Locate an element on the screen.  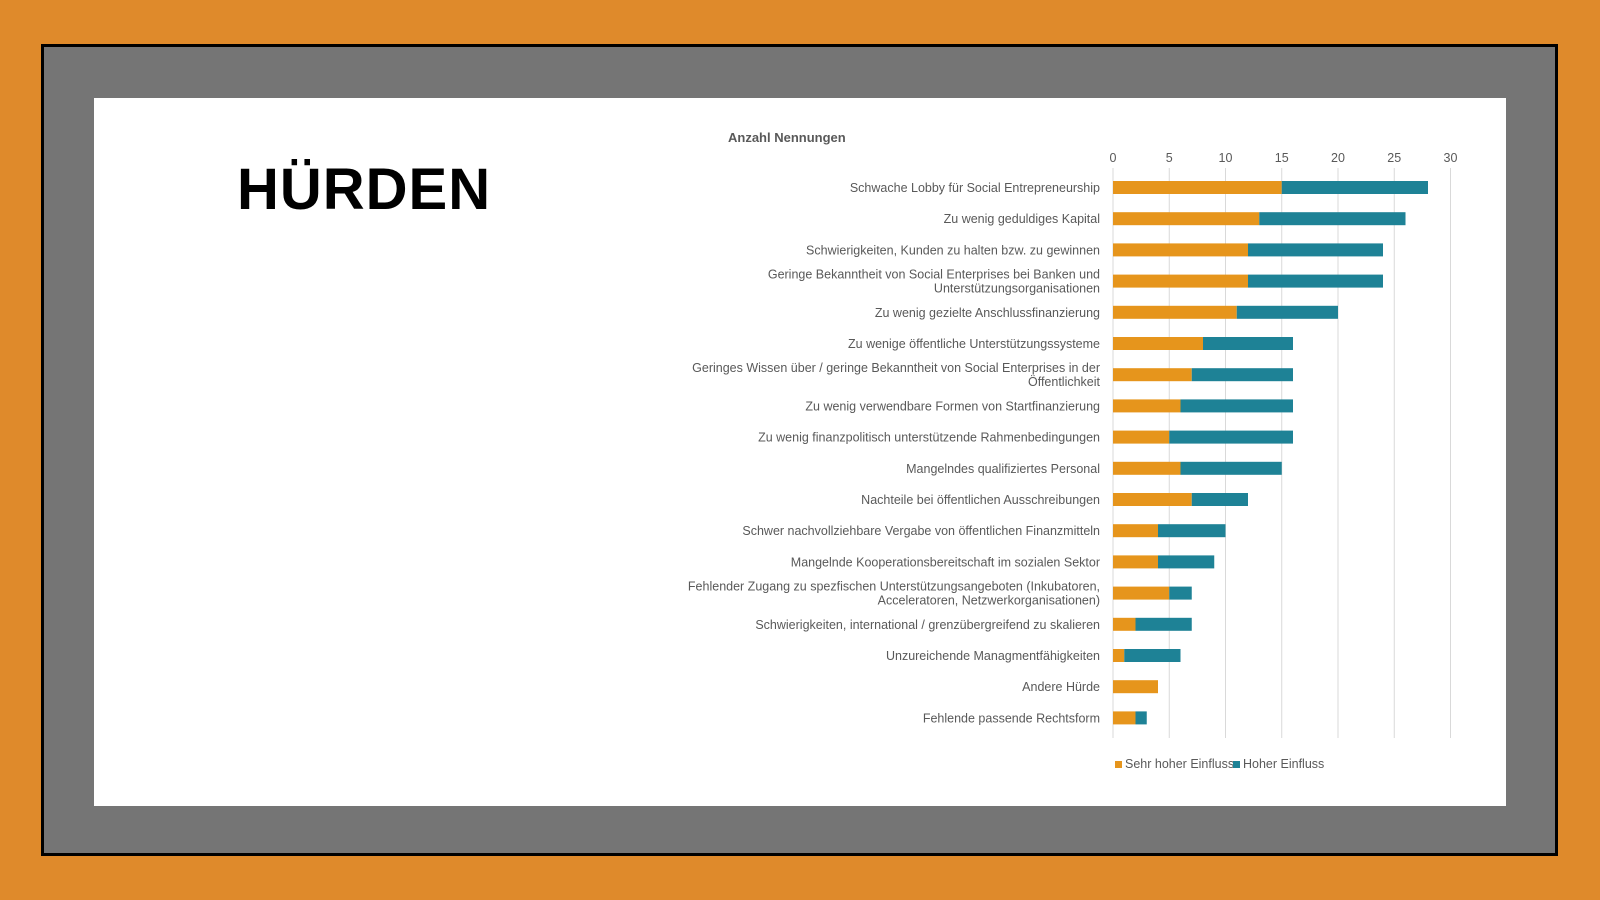
x-tick-label: 15 is located at coordinates (1282, 158).